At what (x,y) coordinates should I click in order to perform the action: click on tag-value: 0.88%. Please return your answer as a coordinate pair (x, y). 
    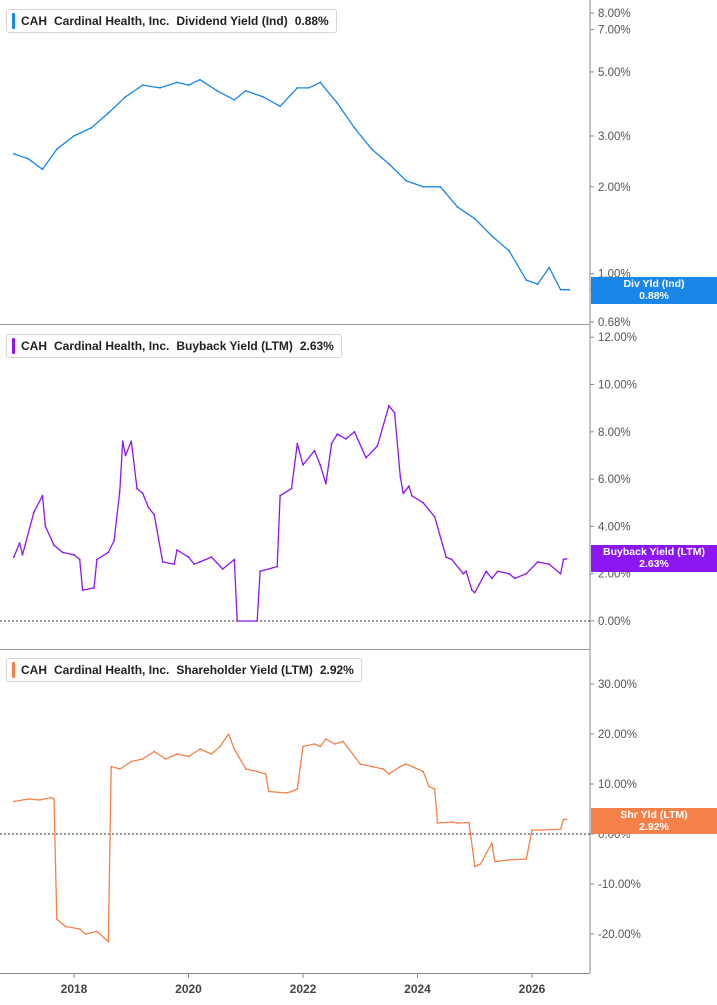
    Looking at the image, I should click on (654, 296).